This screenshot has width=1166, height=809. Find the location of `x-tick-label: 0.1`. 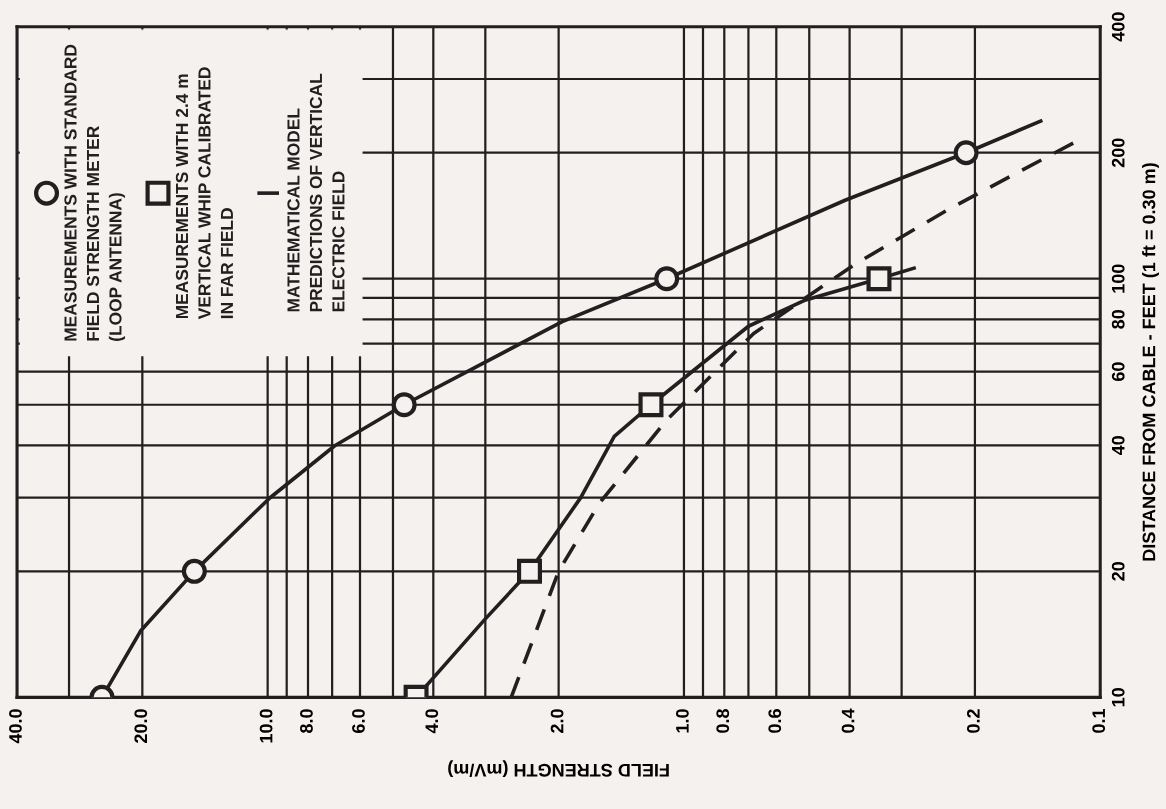

x-tick-label: 0.1 is located at coordinates (1099, 720).